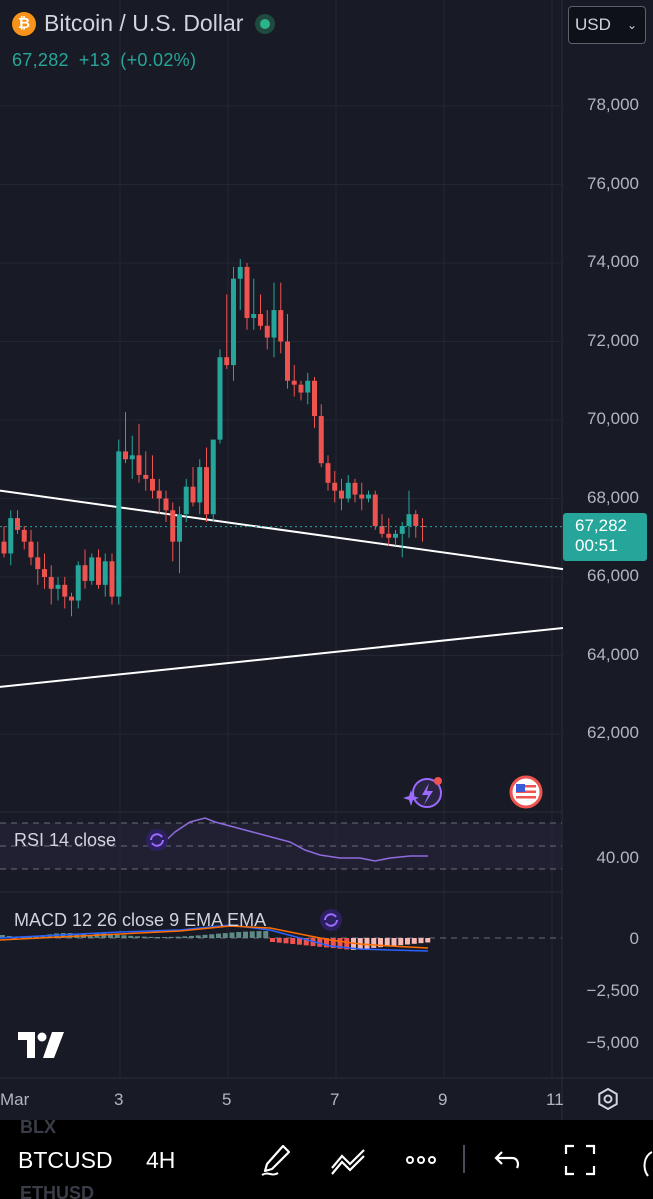  Describe the element at coordinates (613, 183) in the screenshot. I see `price-axis-label: 76,000` at that location.